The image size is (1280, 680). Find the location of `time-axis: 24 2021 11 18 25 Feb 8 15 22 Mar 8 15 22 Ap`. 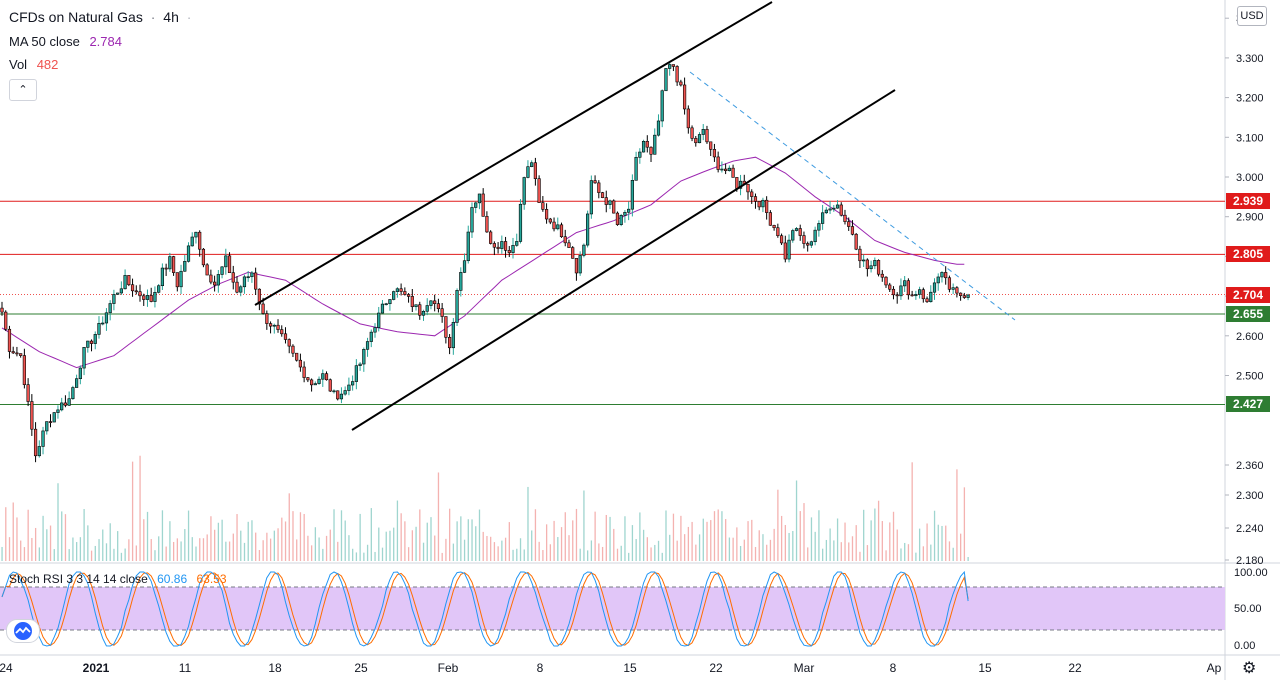

time-axis: 24 2021 11 18 25 Feb 8 15 22 Mar 8 15 22 Ap is located at coordinates (611, 668).